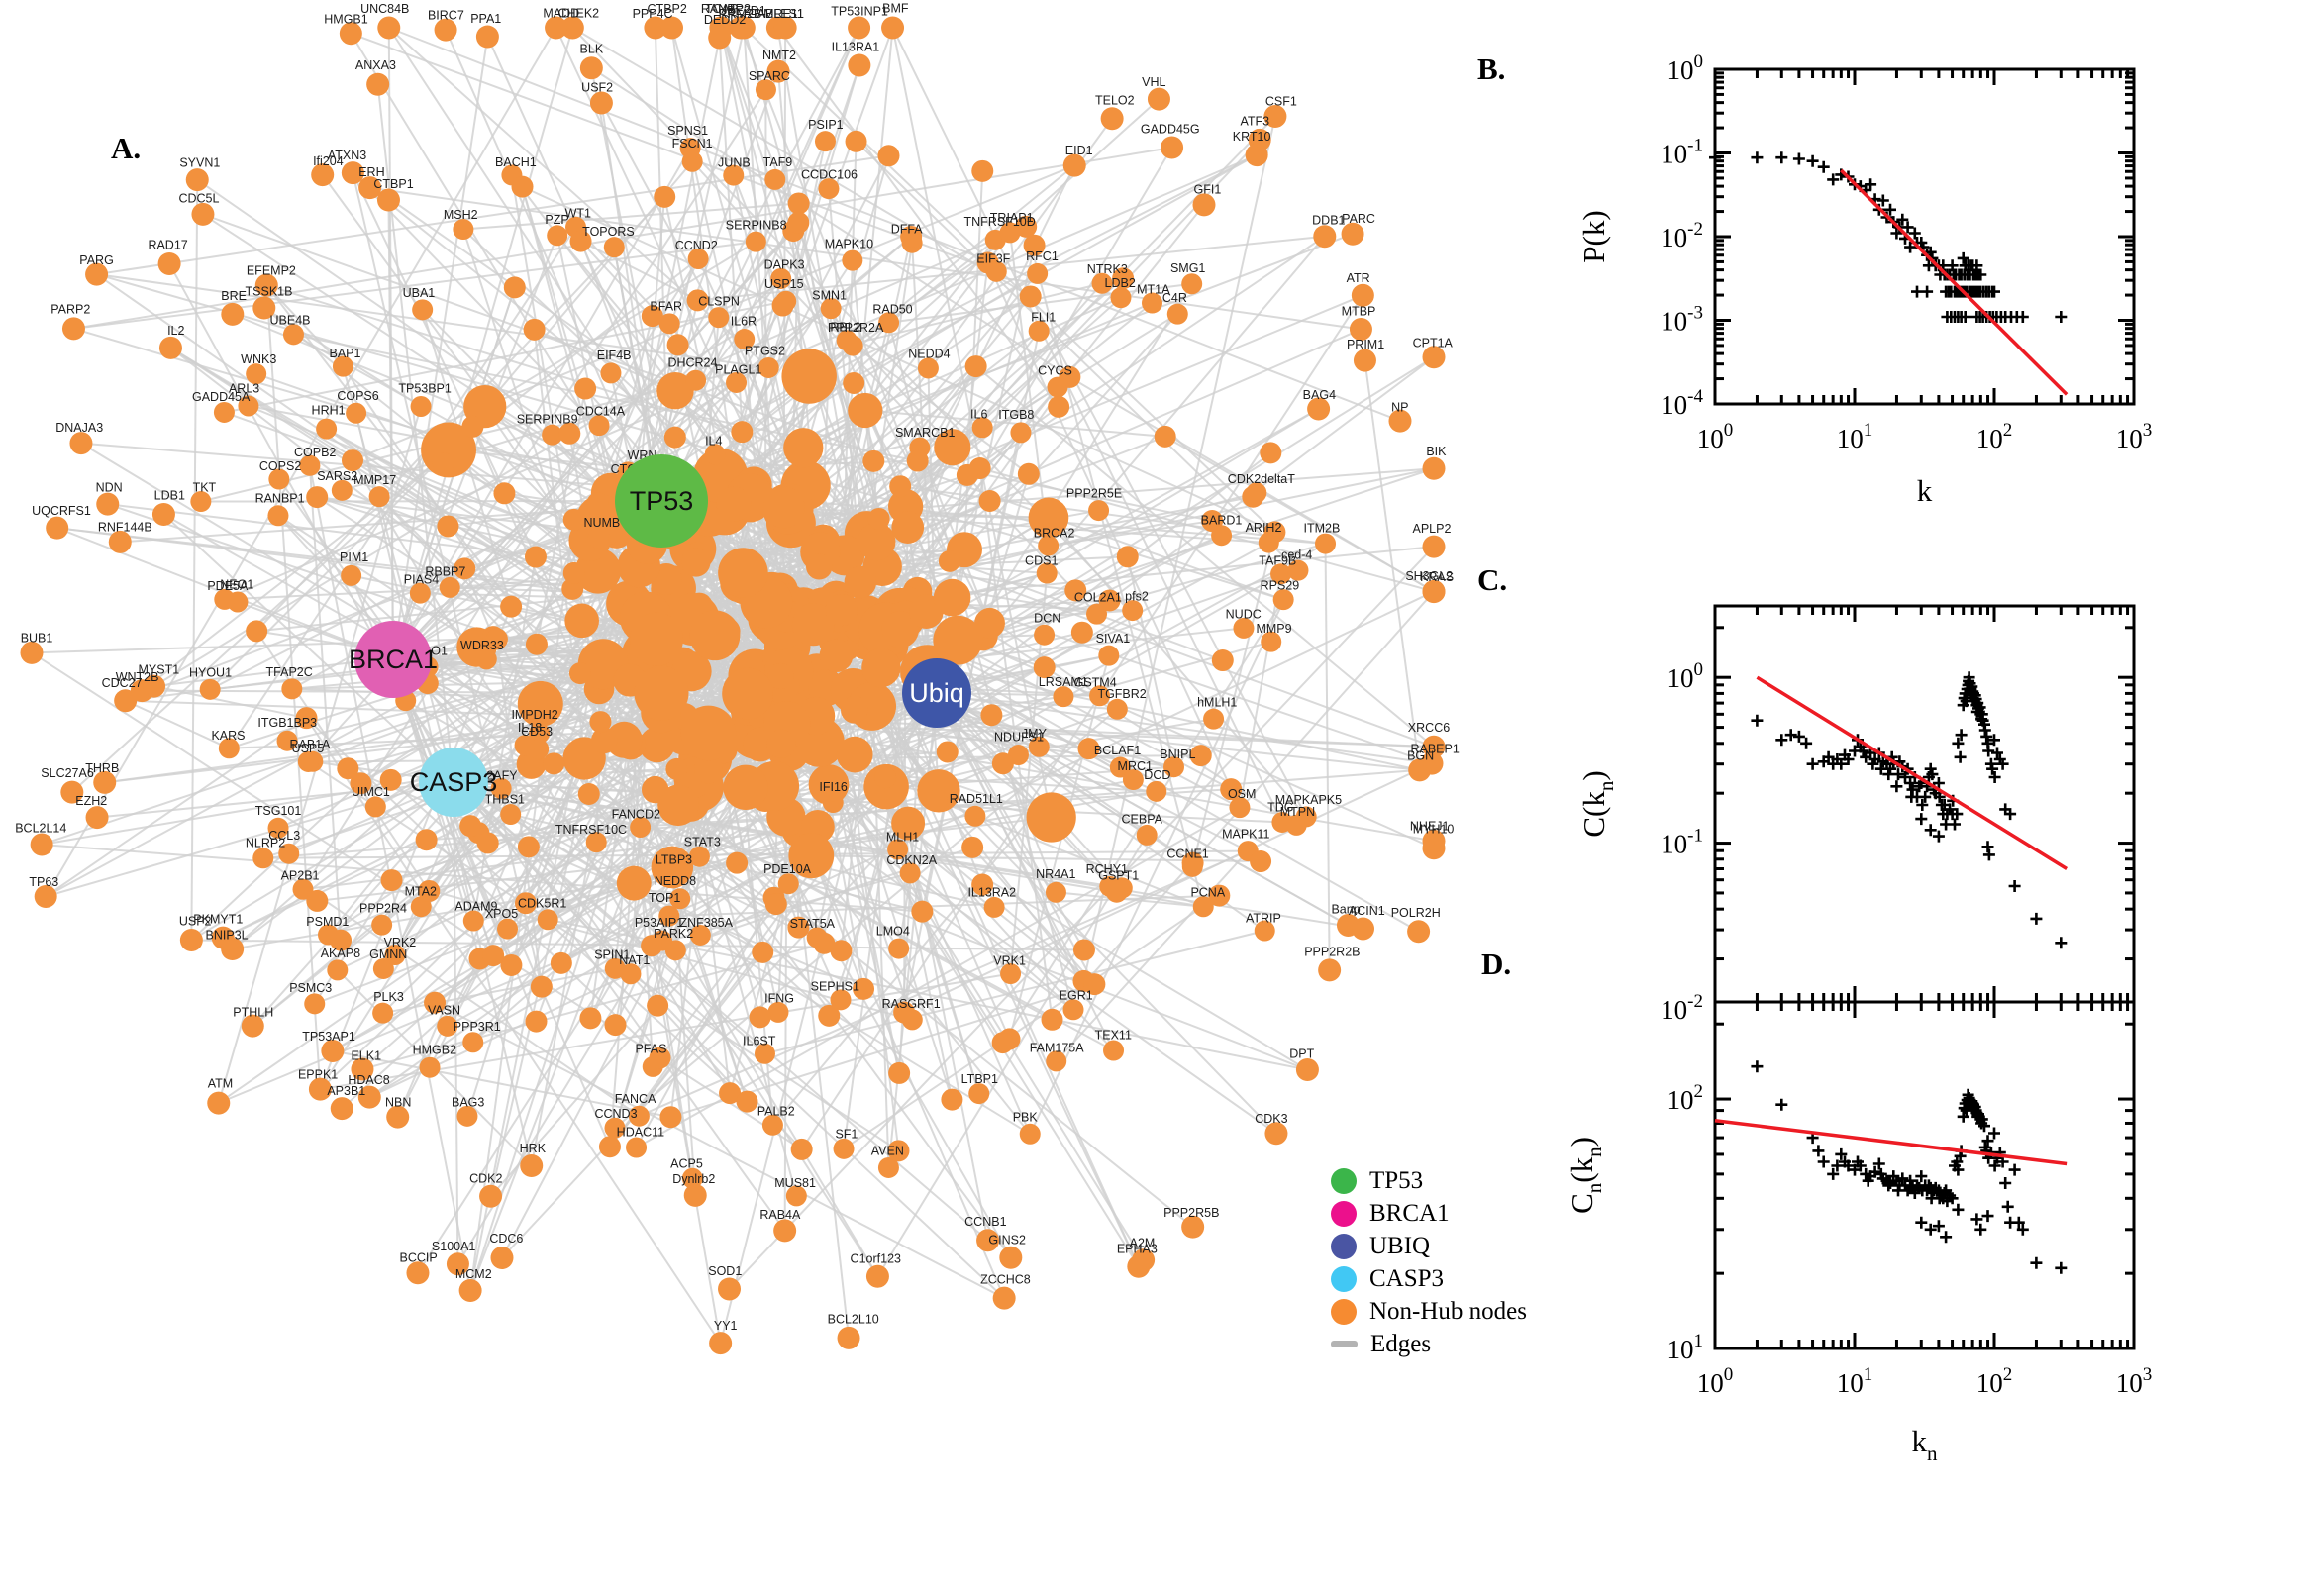 The height and width of the screenshot is (1596, 2323). I want to click on panel-b-label: B., so click(1492, 68).